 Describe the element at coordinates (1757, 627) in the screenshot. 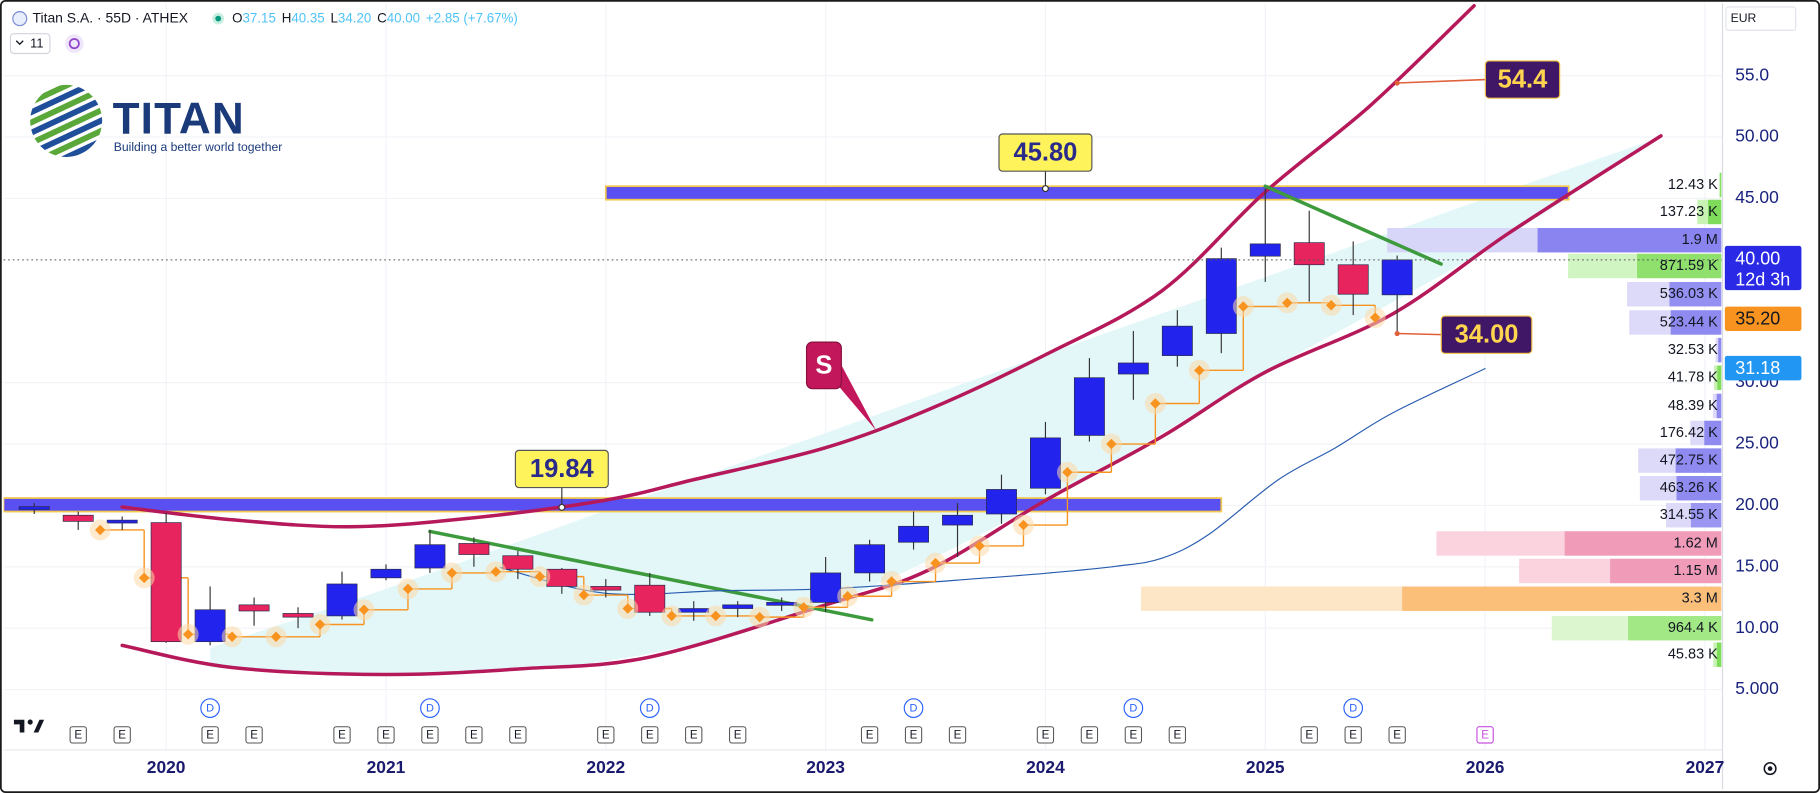

I see `y-tick-label: 10.00` at that location.